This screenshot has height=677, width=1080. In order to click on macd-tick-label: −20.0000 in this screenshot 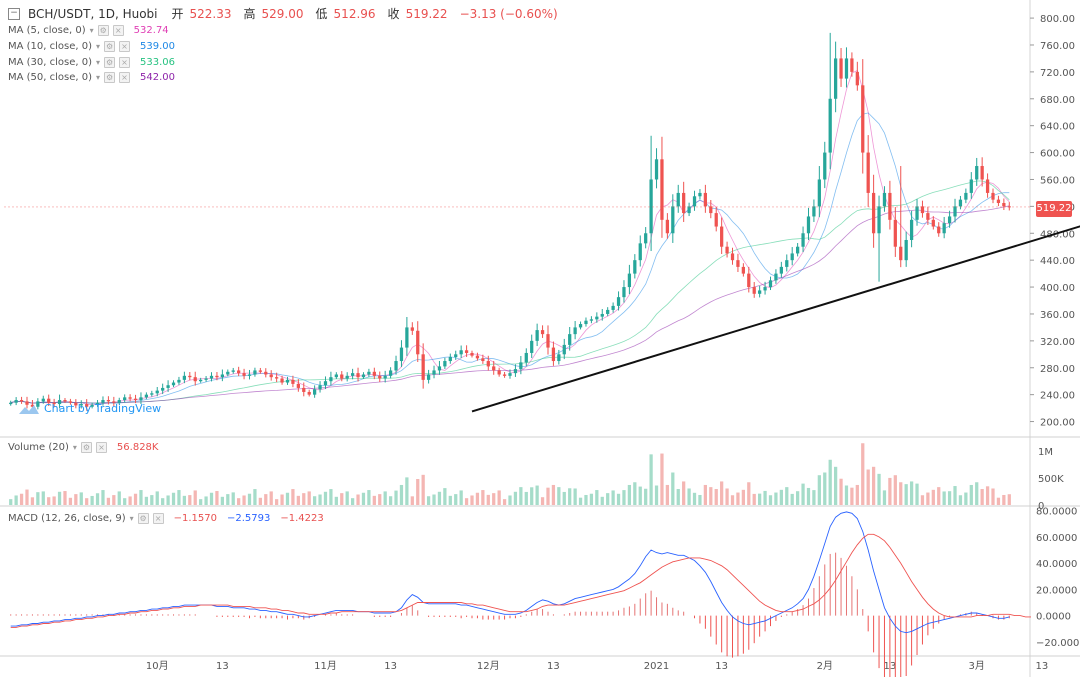, I will do `click(1058, 643)`.